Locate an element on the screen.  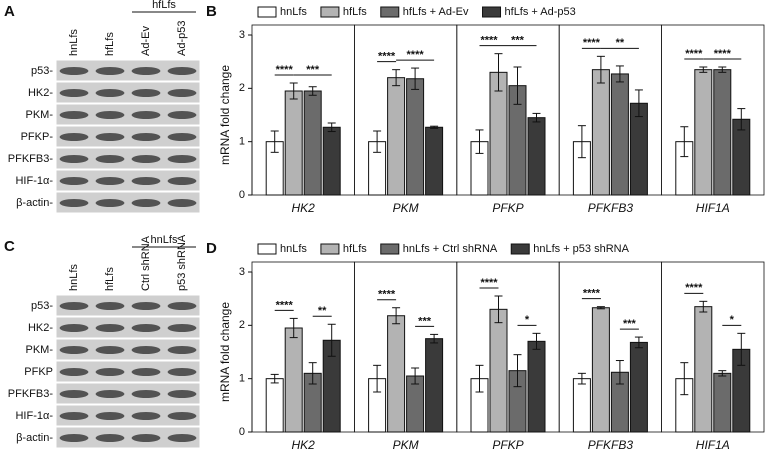
legend-label: hfLfs + Ad-p53 is located at coordinates (540, 12).